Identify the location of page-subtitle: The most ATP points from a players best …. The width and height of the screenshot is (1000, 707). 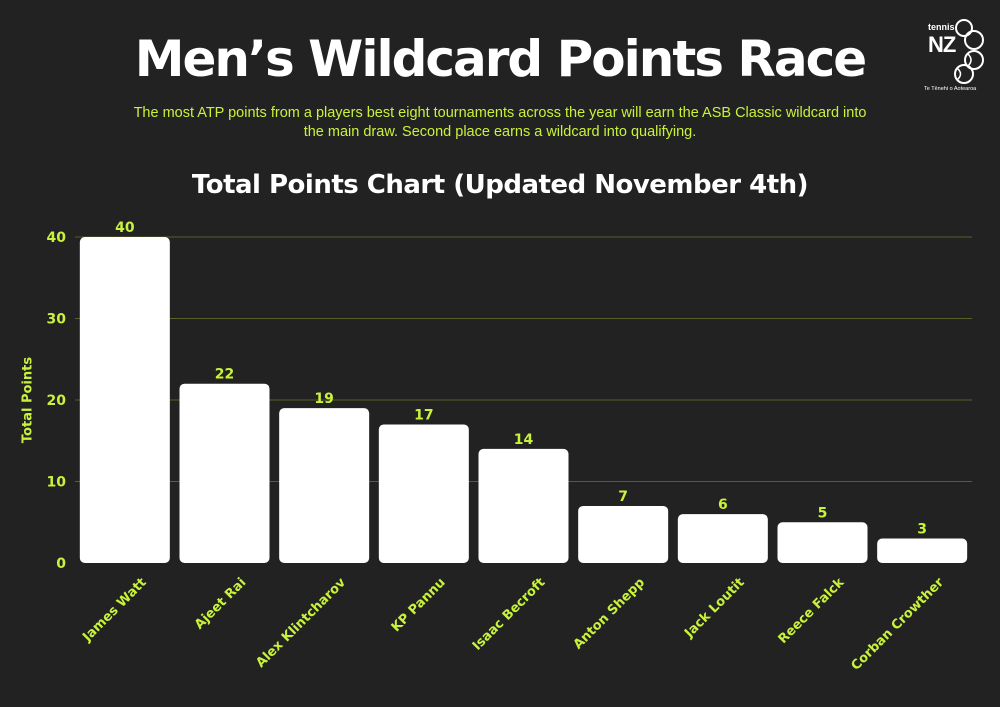
(500, 122).